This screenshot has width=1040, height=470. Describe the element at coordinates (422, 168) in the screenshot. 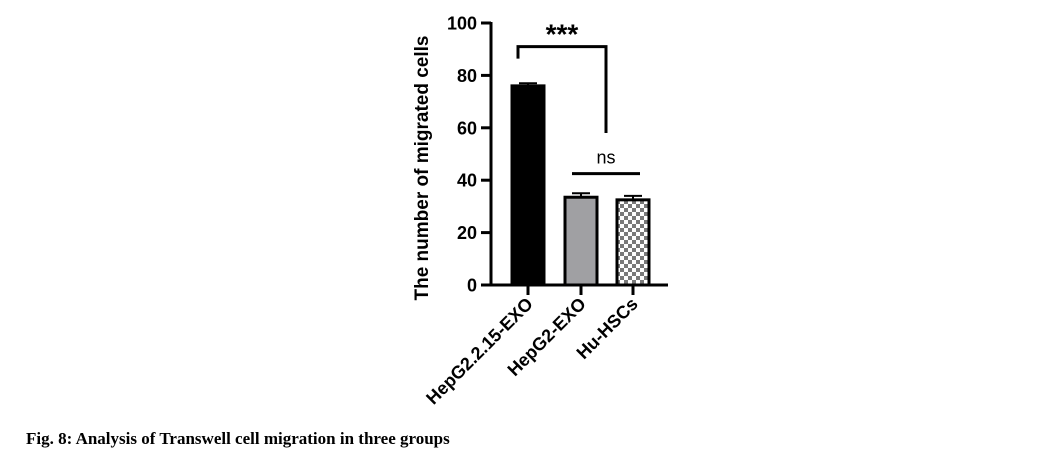

I see `y-axis-label: The number of migrated cells` at that location.